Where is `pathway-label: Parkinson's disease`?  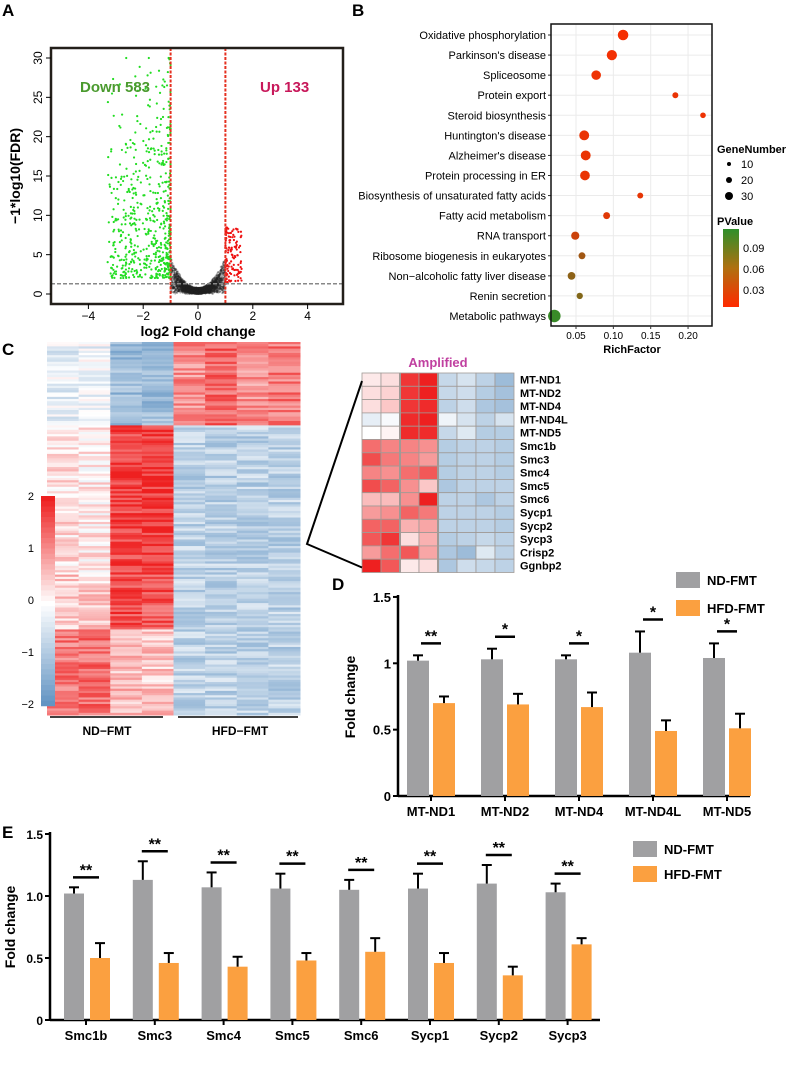 pathway-label: Parkinson's disease is located at coordinates (498, 56).